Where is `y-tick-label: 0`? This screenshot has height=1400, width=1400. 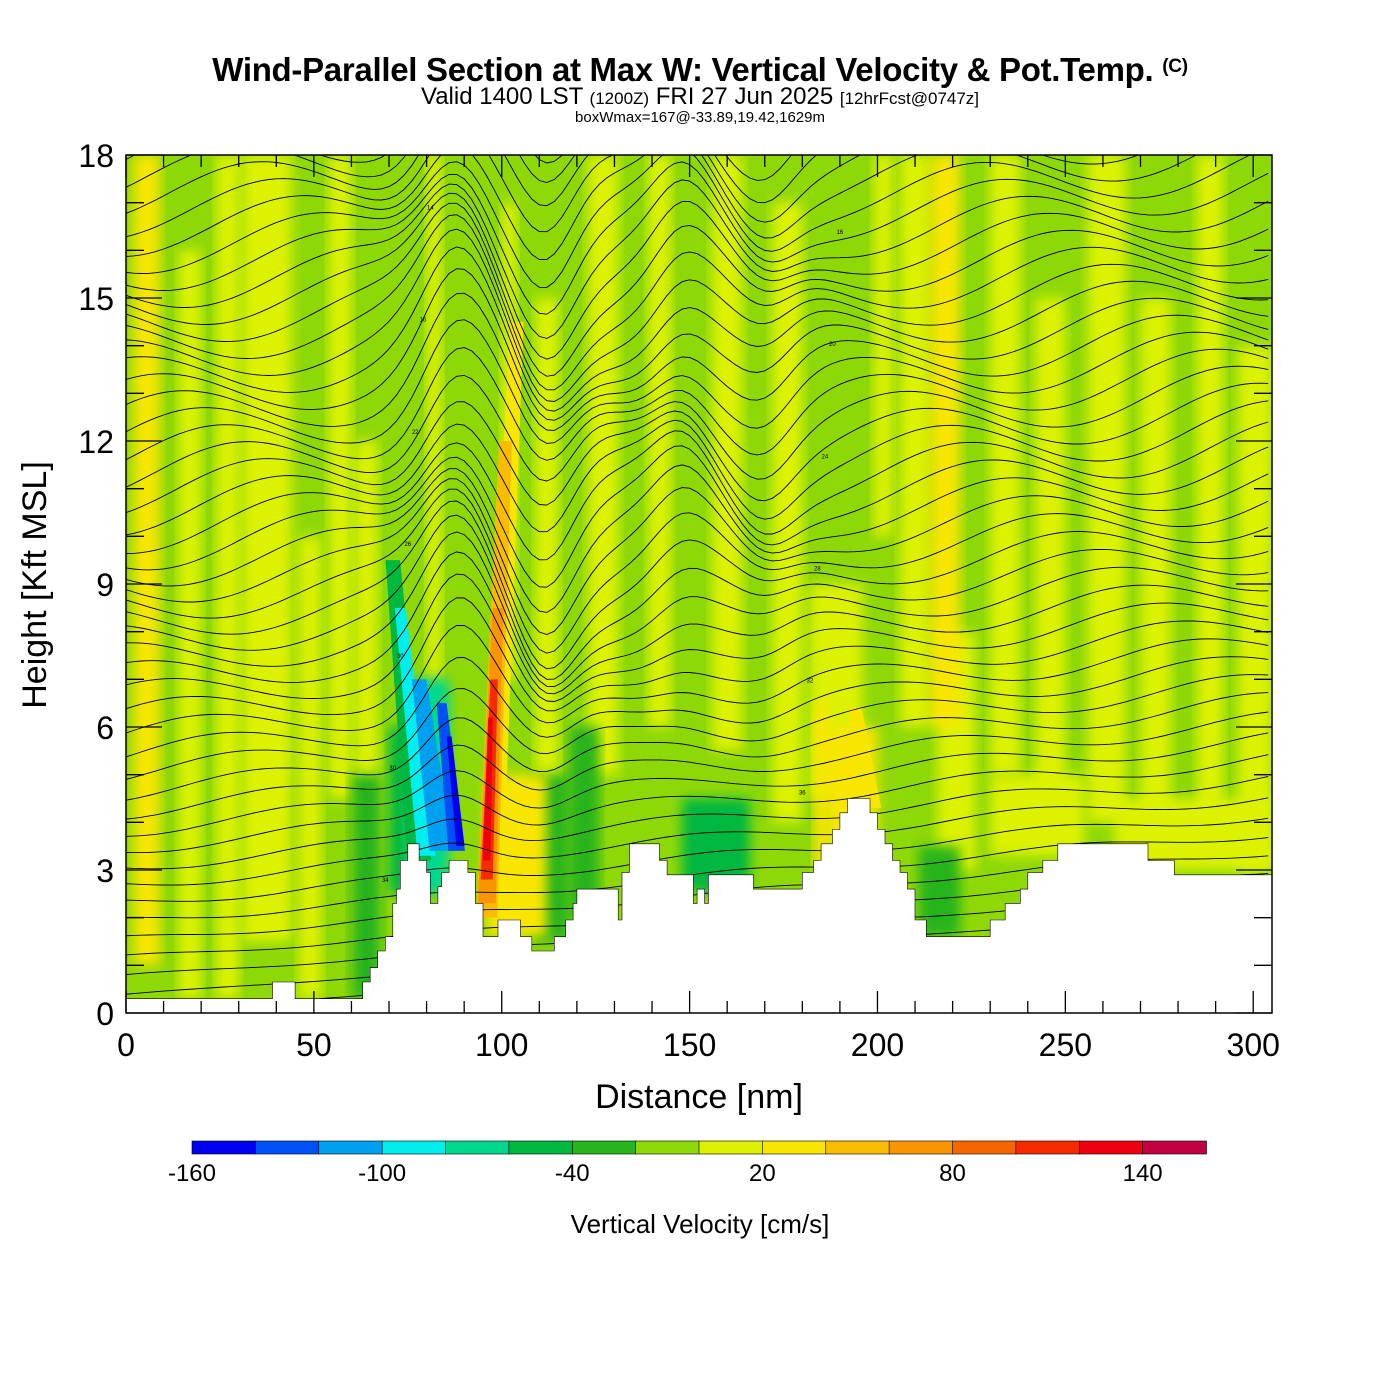 y-tick-label: 0 is located at coordinates (105, 1014).